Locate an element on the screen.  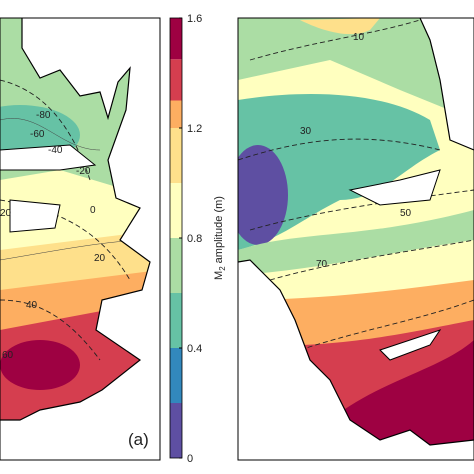
colorbar-label: M2 amplitude (m) is located at coordinates (220, 238).